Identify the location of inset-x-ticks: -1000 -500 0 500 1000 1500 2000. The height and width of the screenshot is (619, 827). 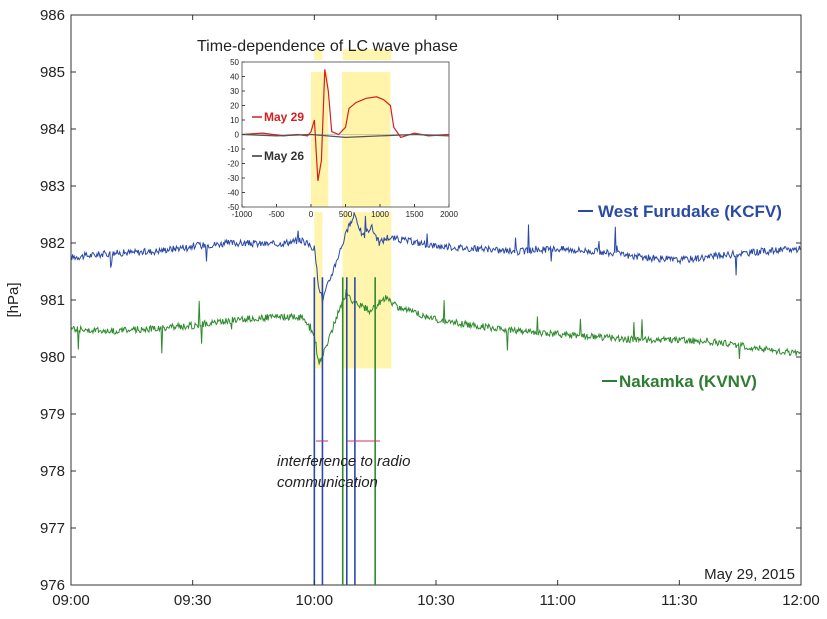
(345, 211).